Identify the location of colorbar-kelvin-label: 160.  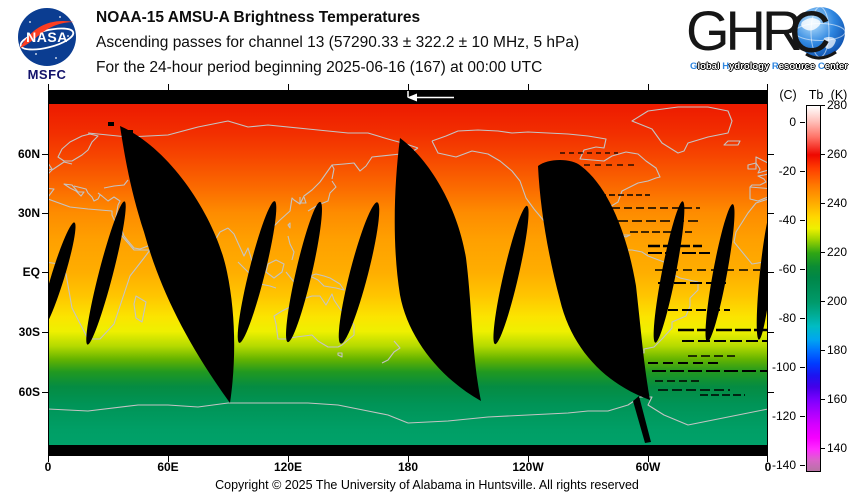
(837, 399).